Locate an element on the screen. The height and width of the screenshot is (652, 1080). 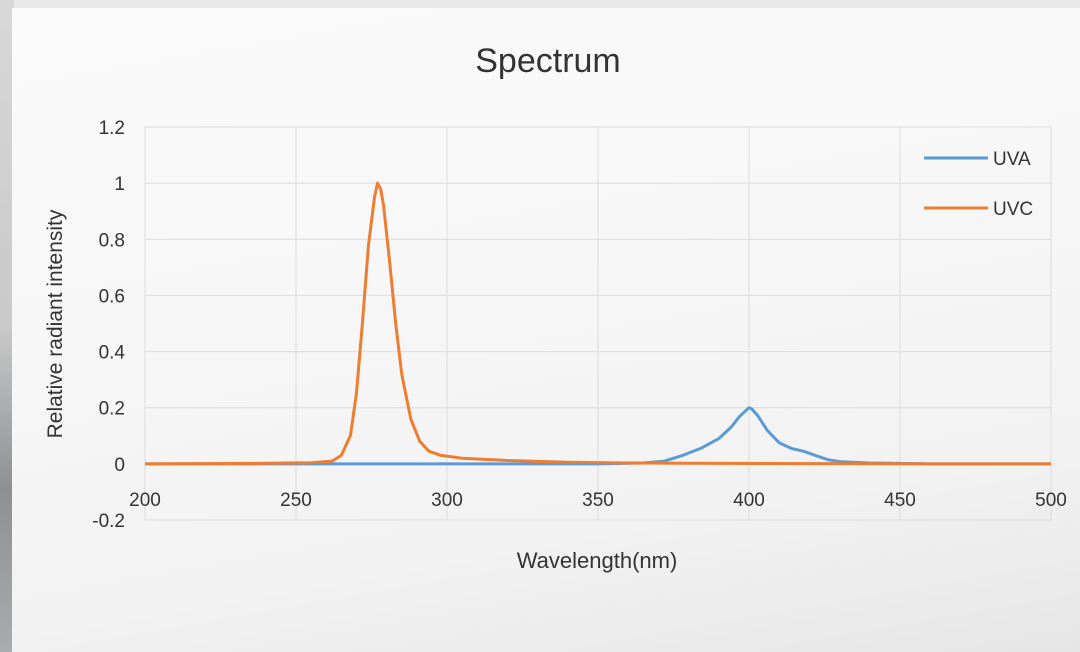
chart-title: Spectrum is located at coordinates (548, 61).